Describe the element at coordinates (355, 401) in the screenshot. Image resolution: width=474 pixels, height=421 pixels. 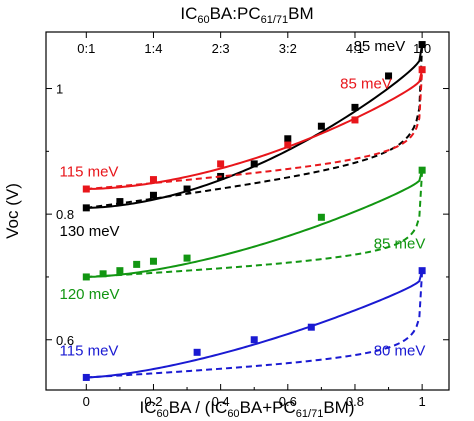
I see `x-tick-label: 0.8` at that location.